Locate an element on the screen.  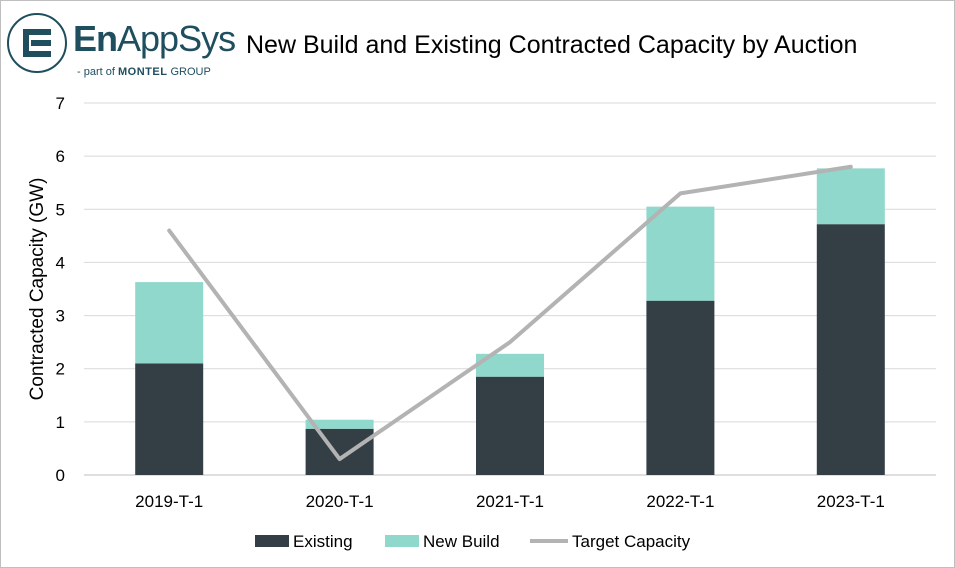
legend-label-target-capacity: Target Capacity is located at coordinates (631, 541).